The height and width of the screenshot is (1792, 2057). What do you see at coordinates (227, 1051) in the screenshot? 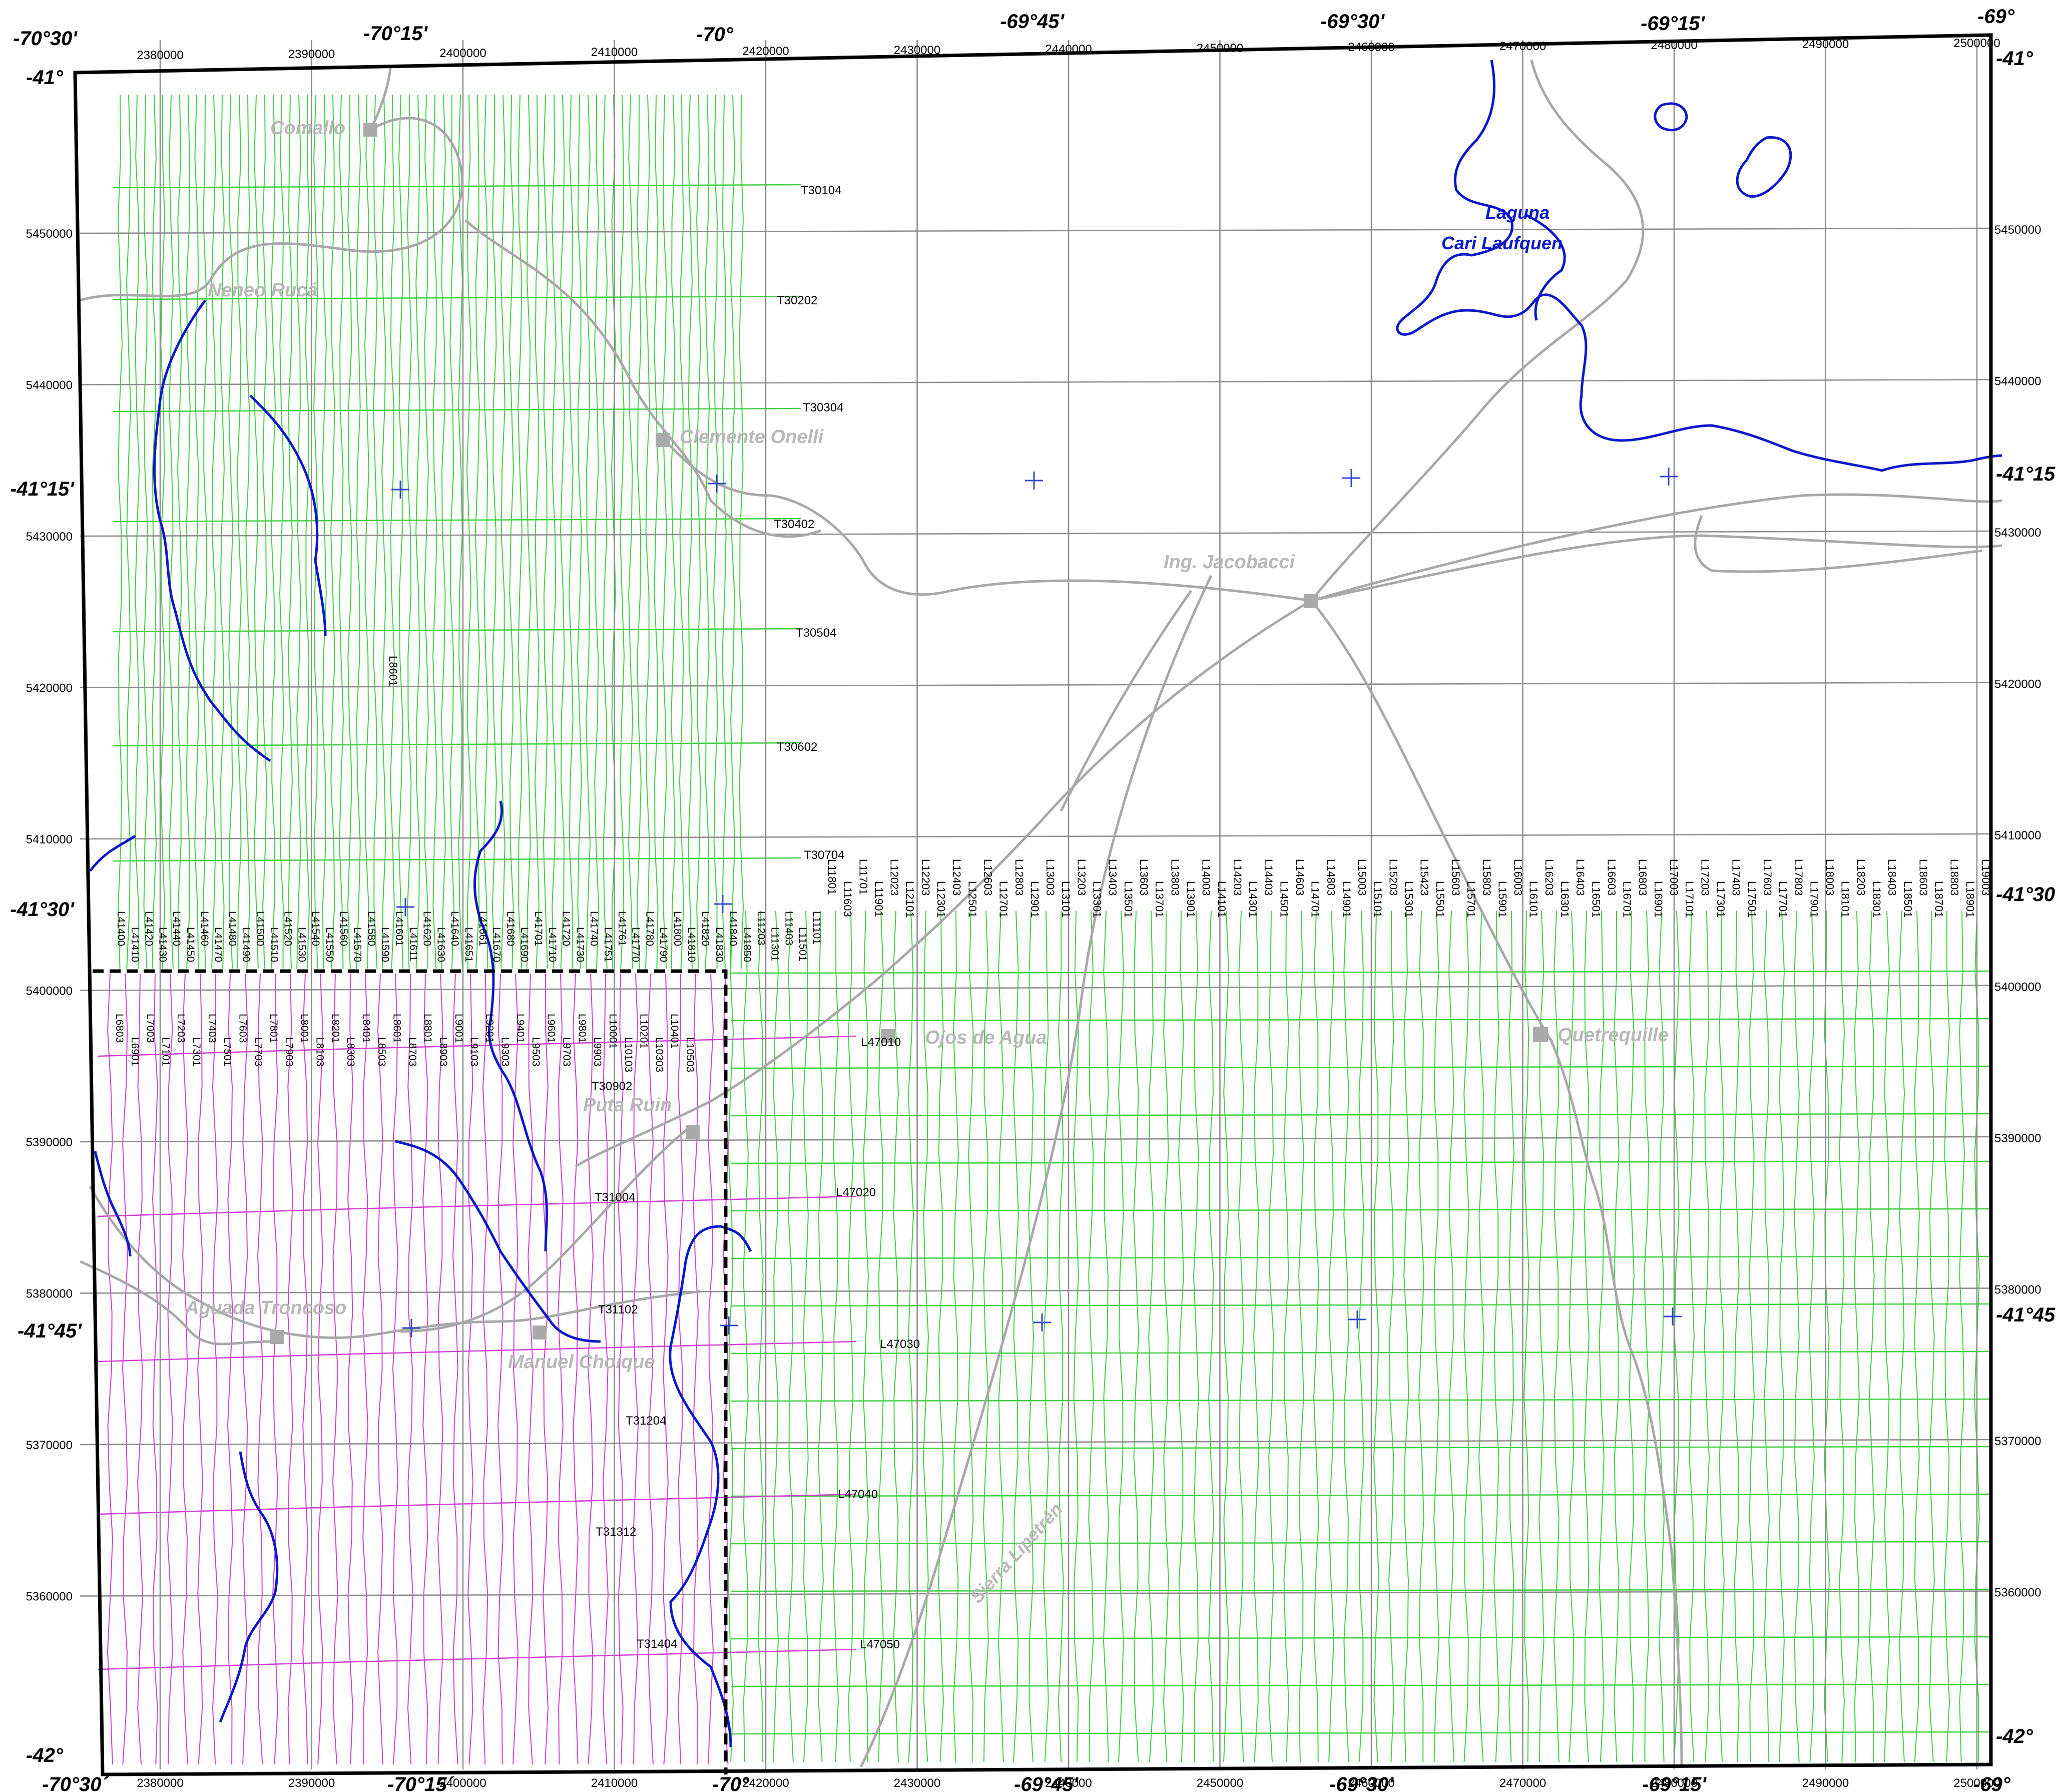
I see `flight-line-label: L7501` at bounding box center [227, 1051].